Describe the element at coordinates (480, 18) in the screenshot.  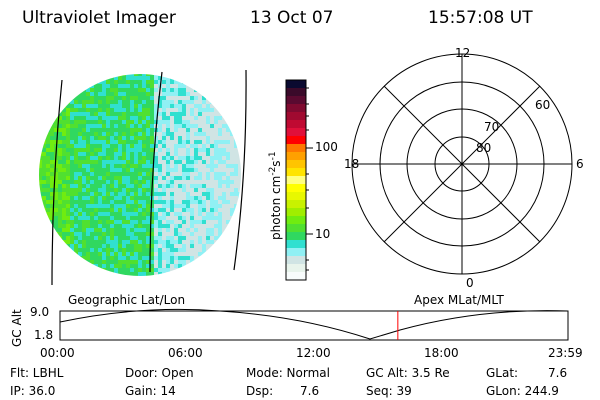
I see `time-label: 15:57:08 UT` at that location.